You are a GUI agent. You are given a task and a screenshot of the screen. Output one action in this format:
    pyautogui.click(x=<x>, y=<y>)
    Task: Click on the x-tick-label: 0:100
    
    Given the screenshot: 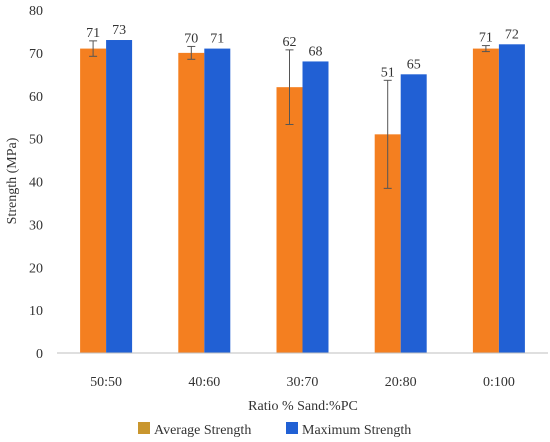 What is the action you would take?
    pyautogui.click(x=499, y=382)
    